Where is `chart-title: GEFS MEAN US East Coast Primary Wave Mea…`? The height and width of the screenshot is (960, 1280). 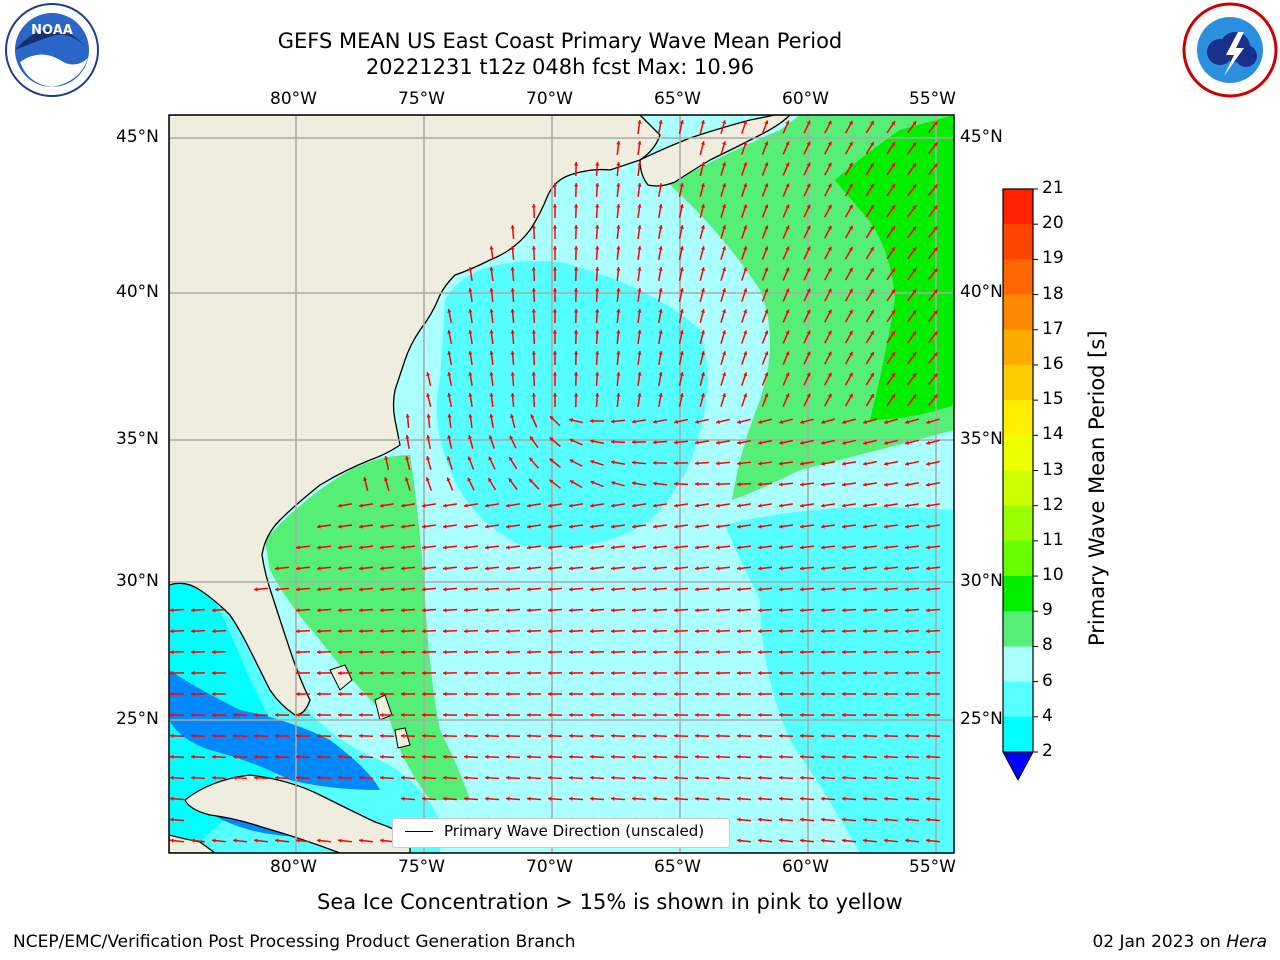
chart-title: GEFS MEAN US East Coast Primary Wave Mea… is located at coordinates (560, 54).